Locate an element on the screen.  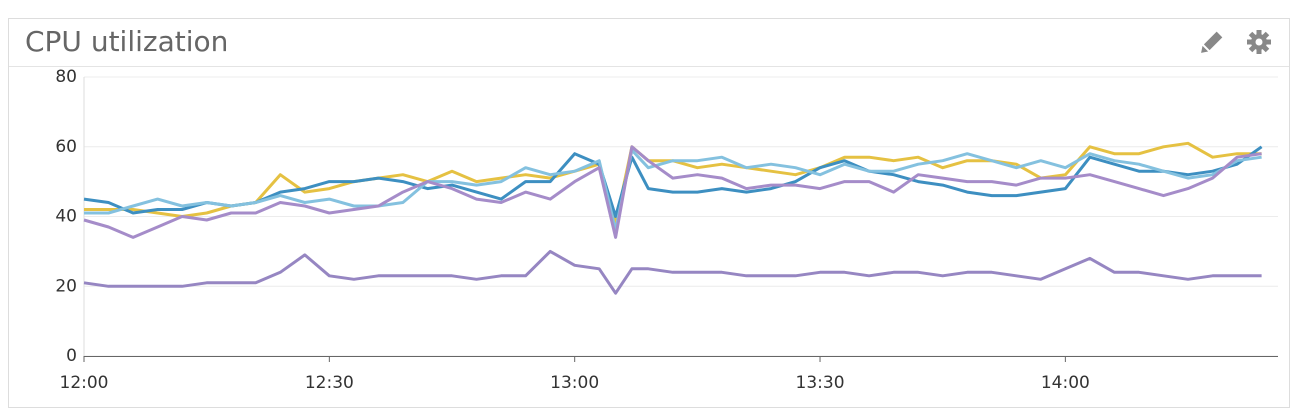
y-tick-label: 0 is located at coordinates (71, 356).